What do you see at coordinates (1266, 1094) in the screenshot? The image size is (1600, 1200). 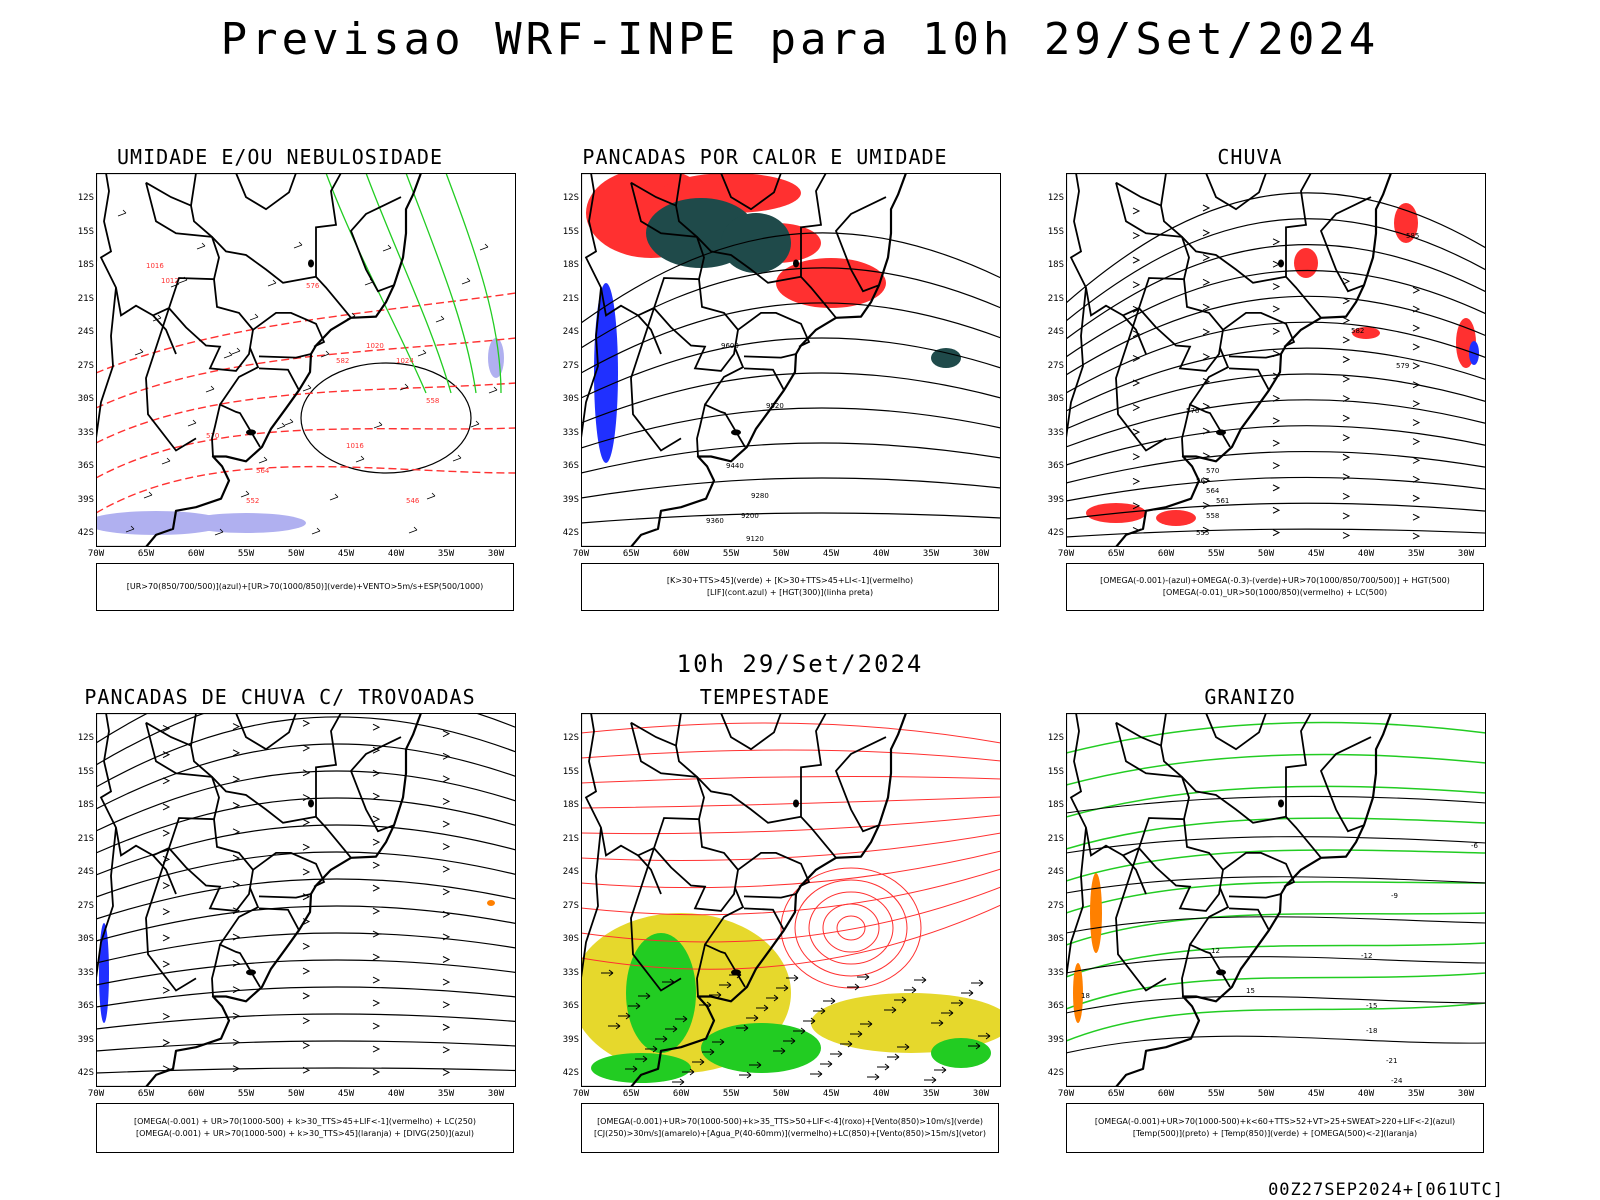 I see `lon-tick-label: 50W` at bounding box center [1266, 1094].